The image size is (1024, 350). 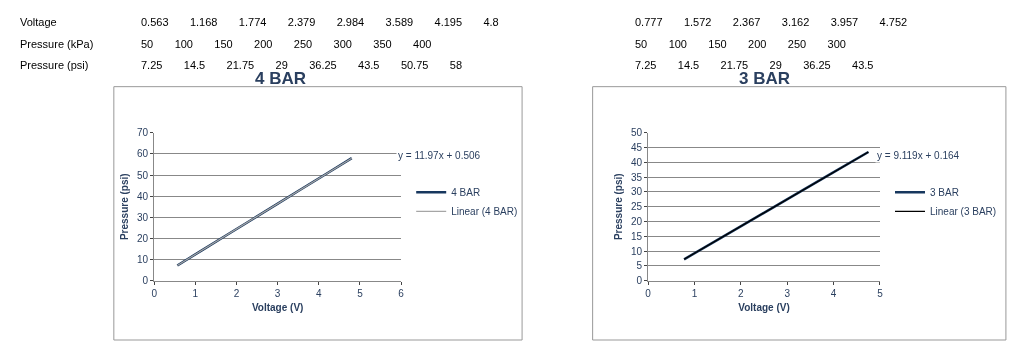 I want to click on y-tick-label: 60, so click(x=143, y=154).